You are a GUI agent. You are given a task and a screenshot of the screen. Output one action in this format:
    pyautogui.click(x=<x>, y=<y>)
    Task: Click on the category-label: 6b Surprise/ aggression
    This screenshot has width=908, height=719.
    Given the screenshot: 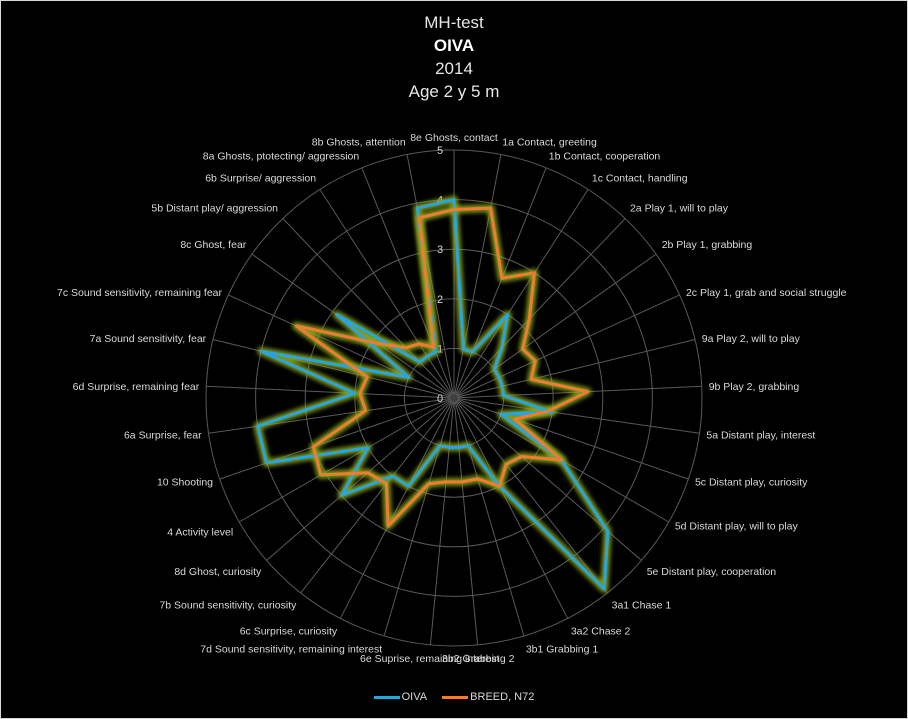 What is the action you would take?
    pyautogui.click(x=260, y=178)
    